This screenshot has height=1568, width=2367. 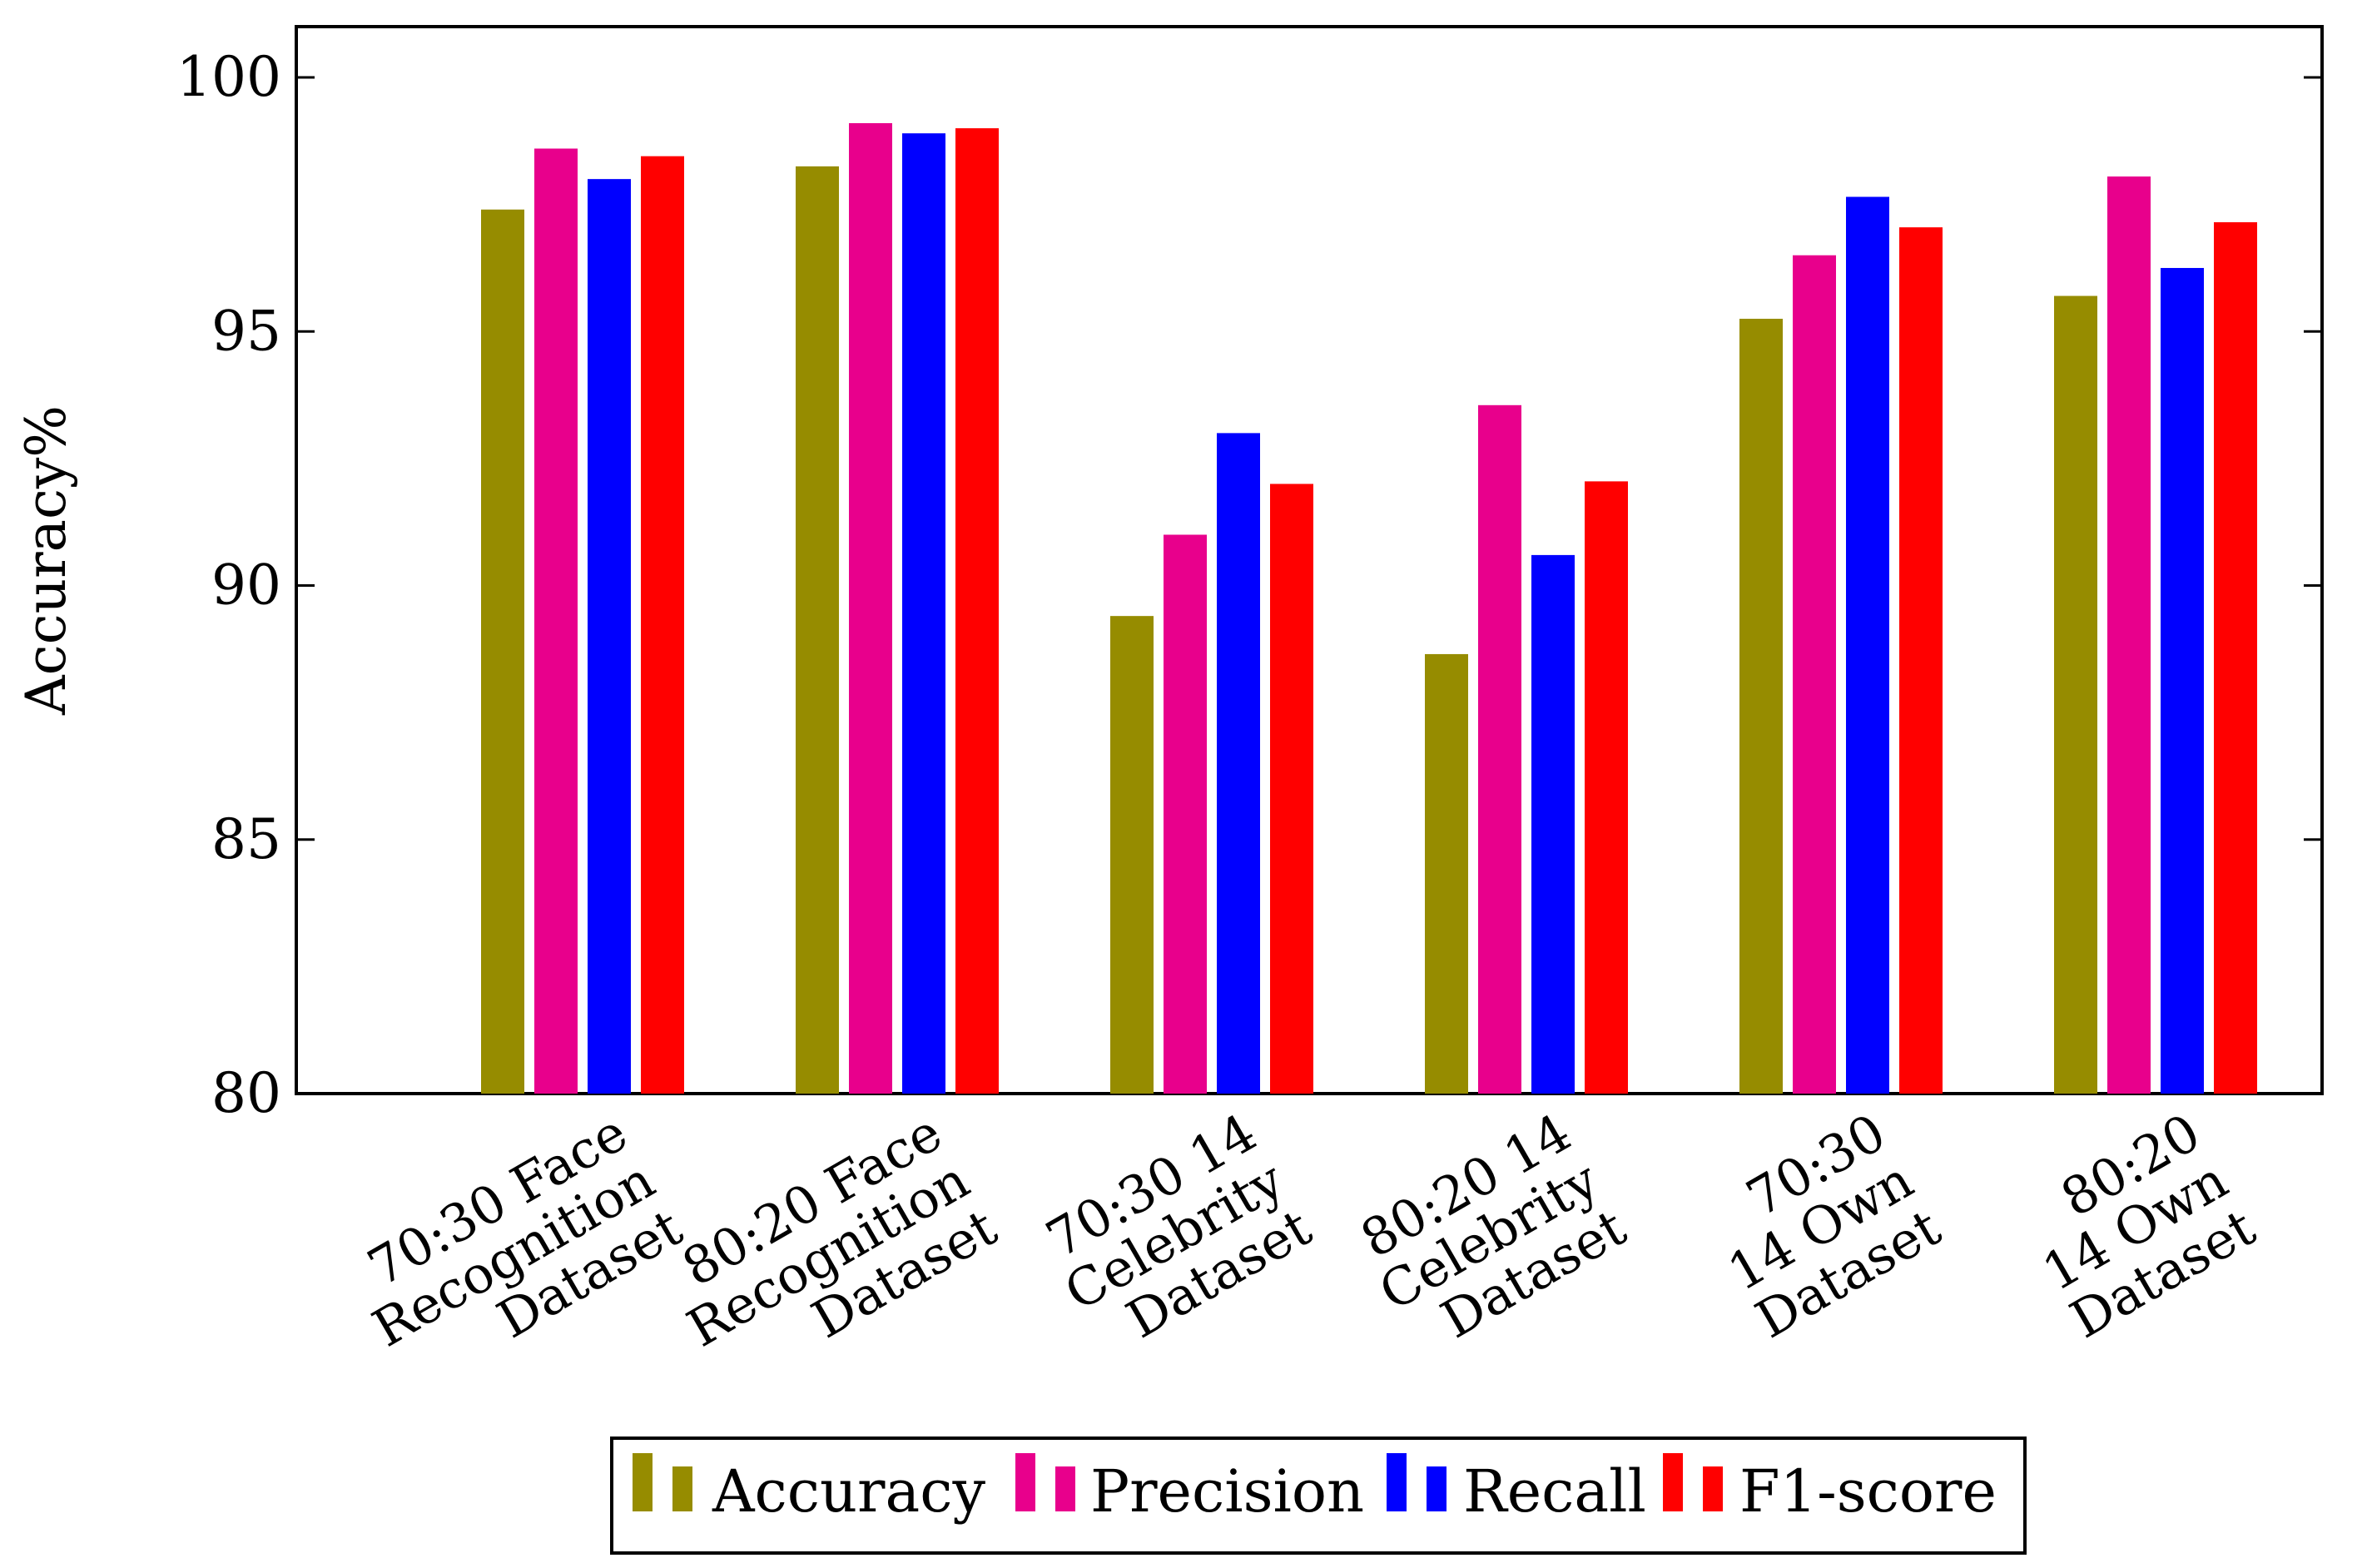 I want to click on y-tick-label: 80, so click(x=246, y=1093).